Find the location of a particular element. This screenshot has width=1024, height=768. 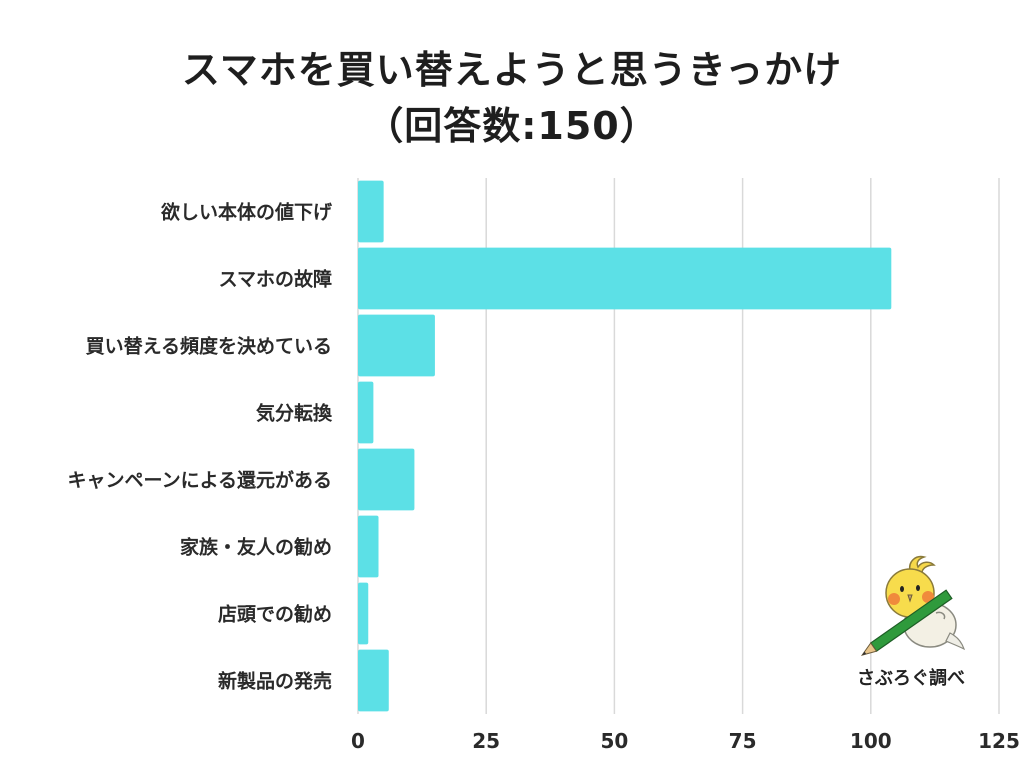

source-credit: さぶろぐ調べ is located at coordinates (911, 678).